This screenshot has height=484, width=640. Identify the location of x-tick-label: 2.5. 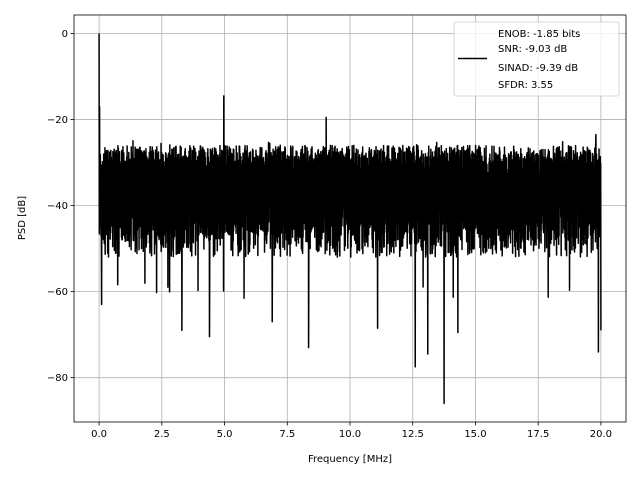
(162, 434).